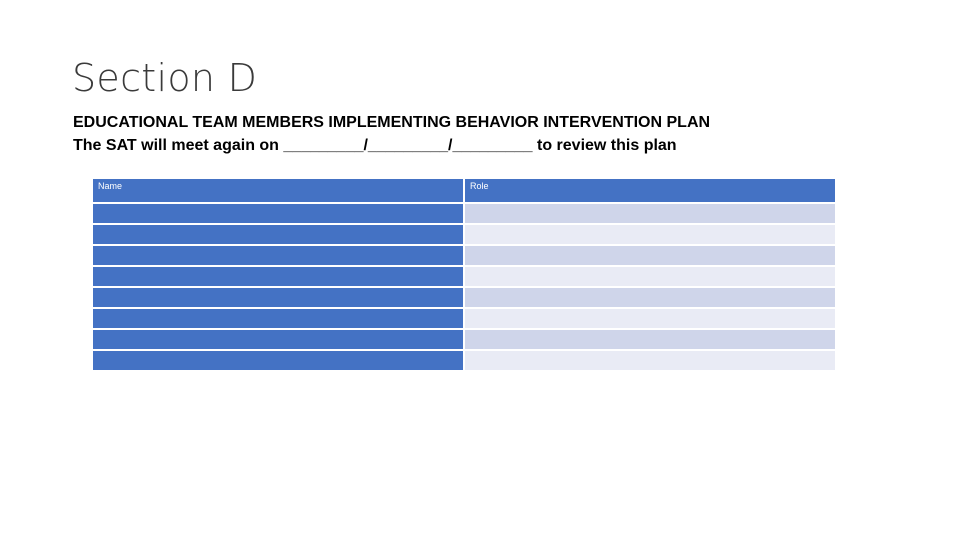  What do you see at coordinates (278, 190) in the screenshot?
I see `column-header-name: Name` at bounding box center [278, 190].